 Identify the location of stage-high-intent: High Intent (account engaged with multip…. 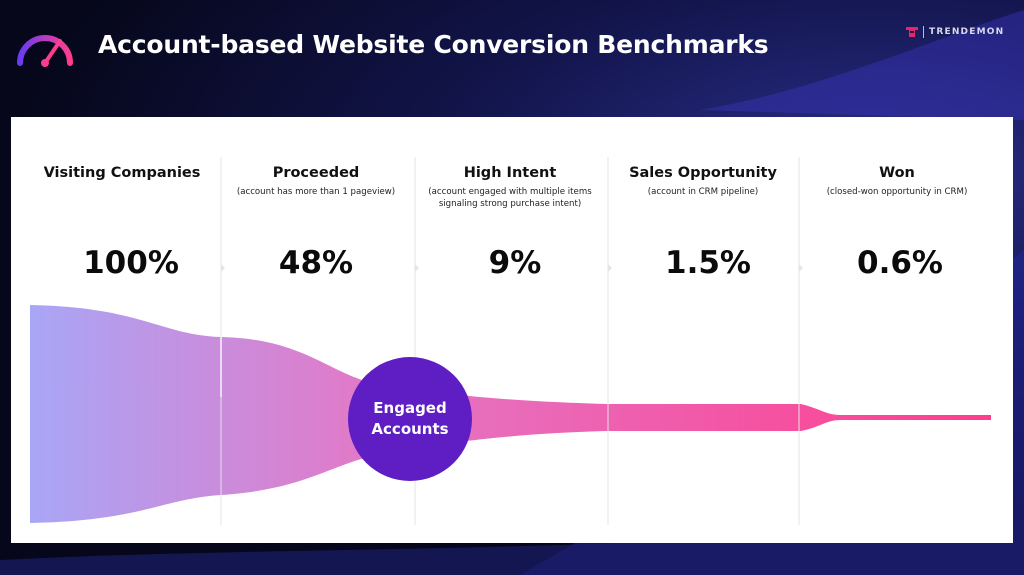
(510, 187).